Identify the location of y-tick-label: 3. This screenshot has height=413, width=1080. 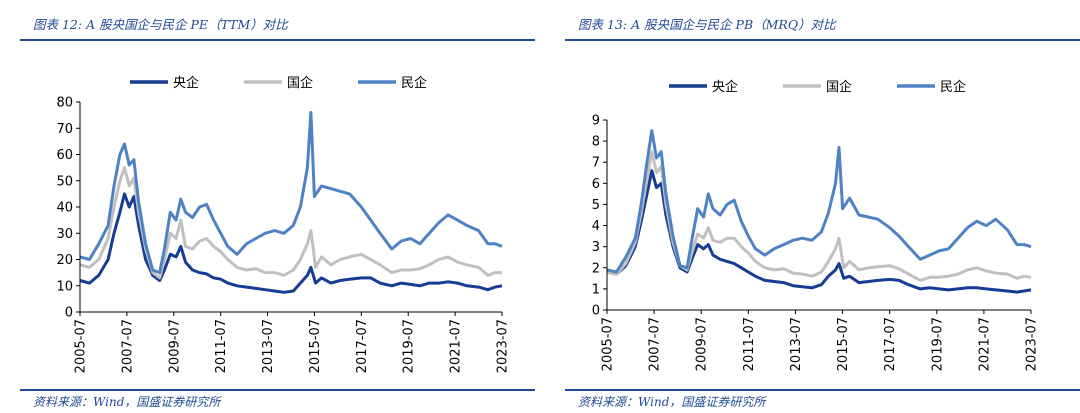
(596, 247).